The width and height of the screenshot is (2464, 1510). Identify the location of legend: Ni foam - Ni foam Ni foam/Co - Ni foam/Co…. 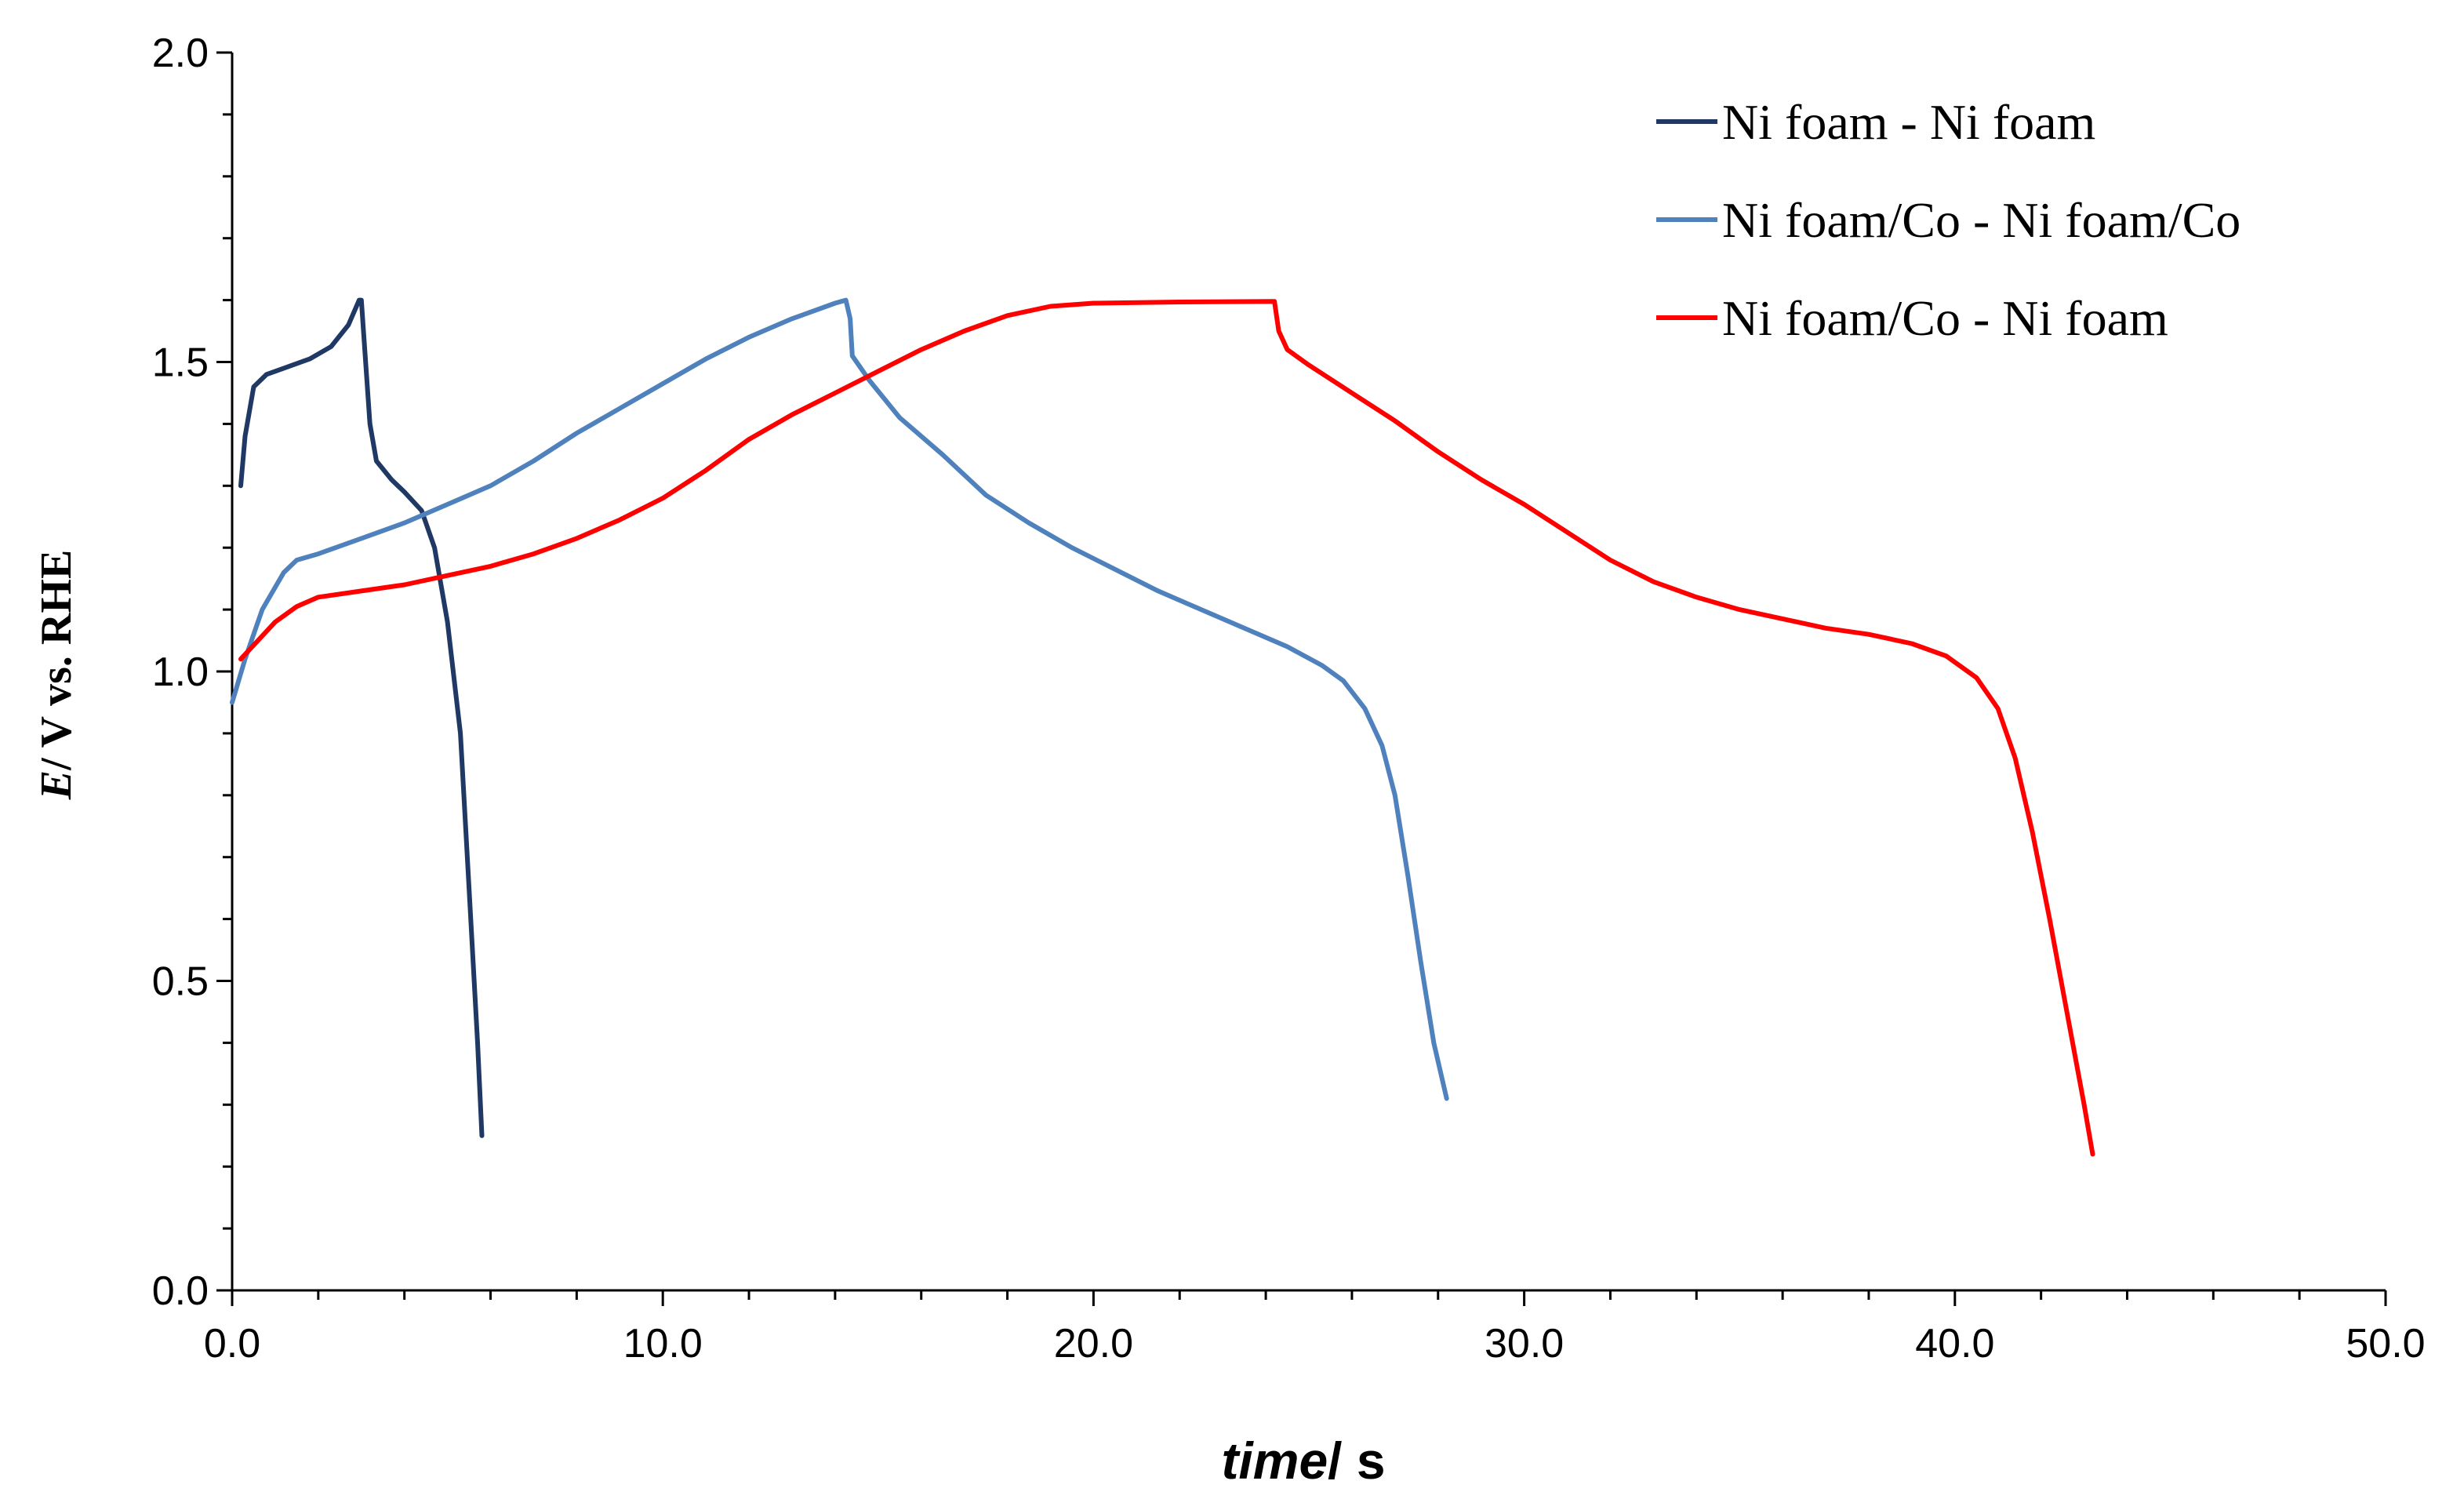
(1948, 220).